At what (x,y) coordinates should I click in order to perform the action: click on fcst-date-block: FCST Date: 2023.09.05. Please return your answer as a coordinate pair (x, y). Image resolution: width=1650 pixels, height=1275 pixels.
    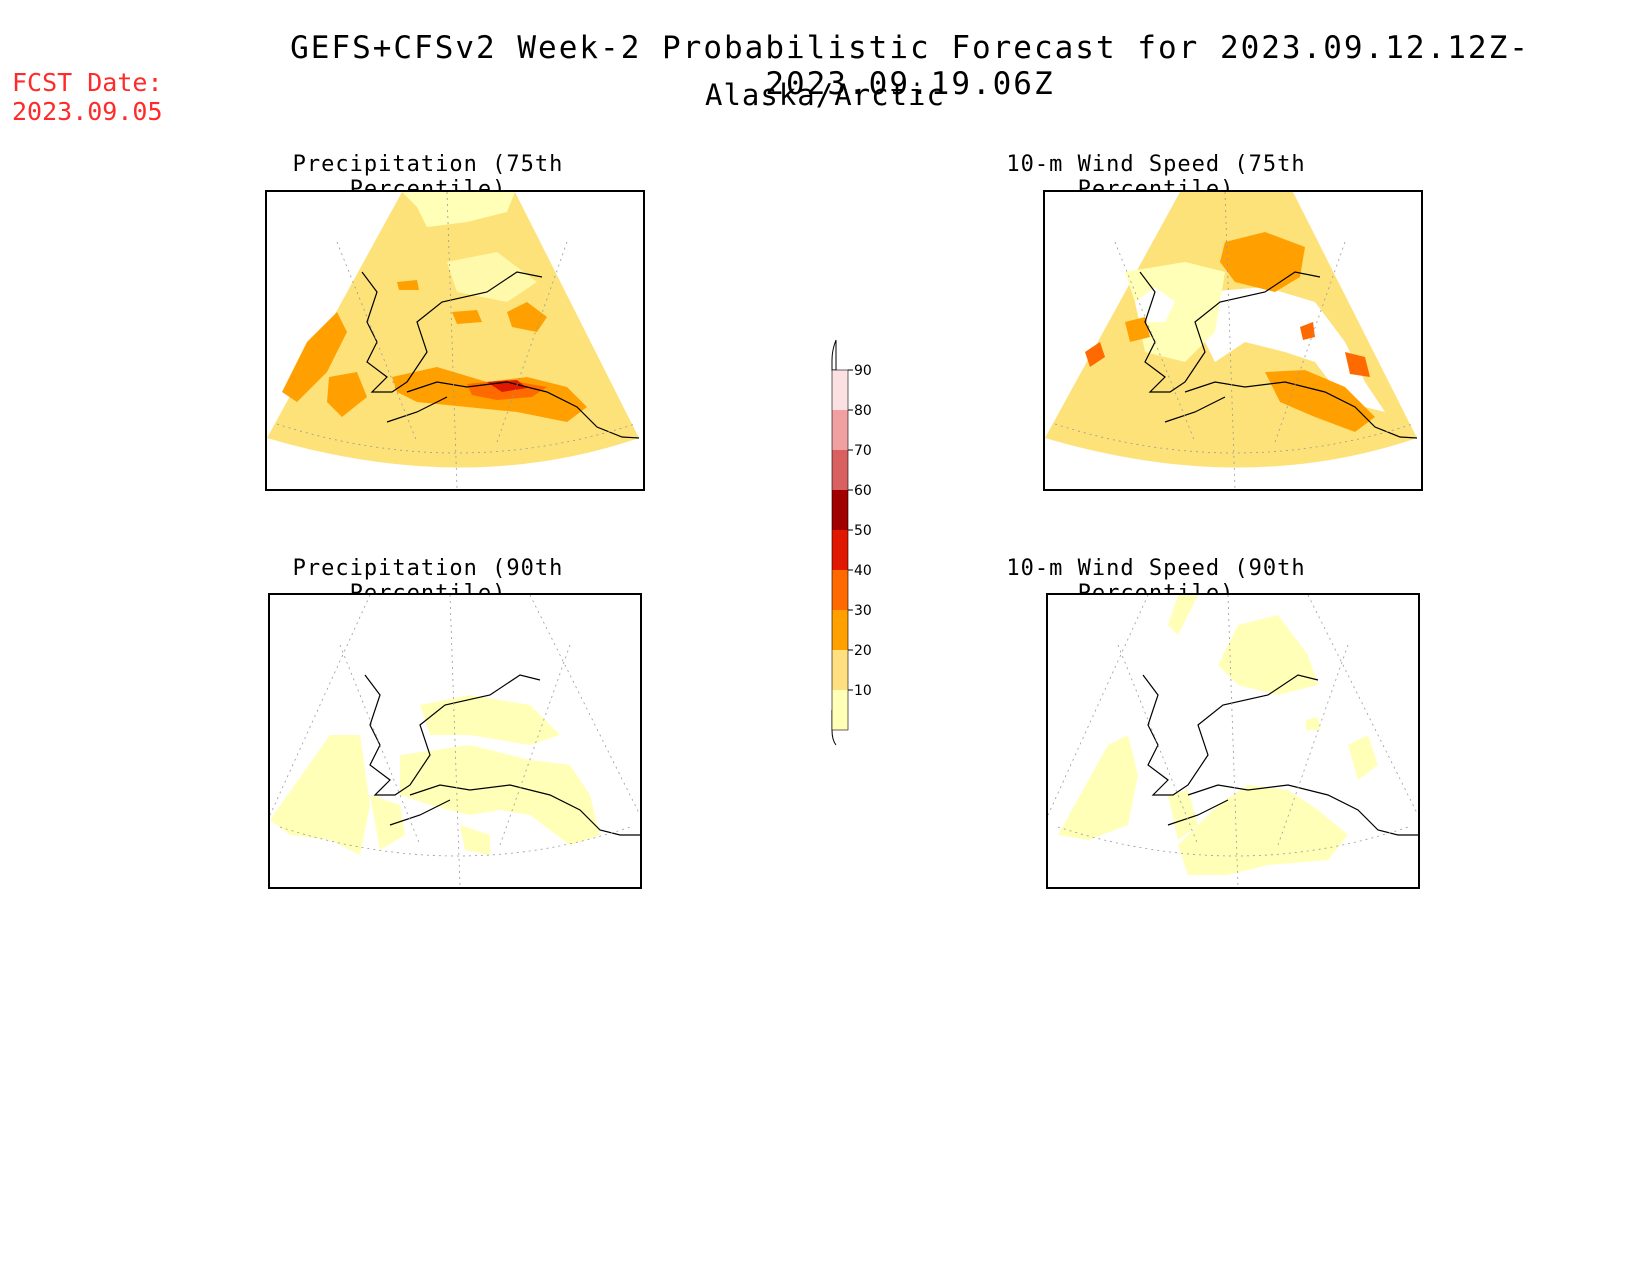
    Looking at the image, I should click on (87, 97).